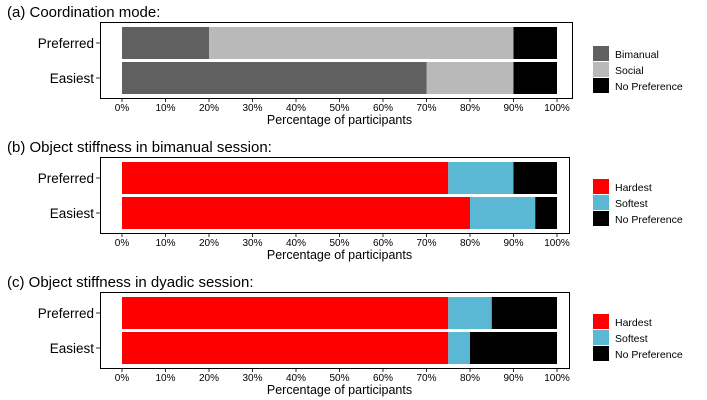 Image resolution: width=707 pixels, height=400 pixels. What do you see at coordinates (631, 204) in the screenshot?
I see `panel-b-legend-label-softest: Softest` at bounding box center [631, 204].